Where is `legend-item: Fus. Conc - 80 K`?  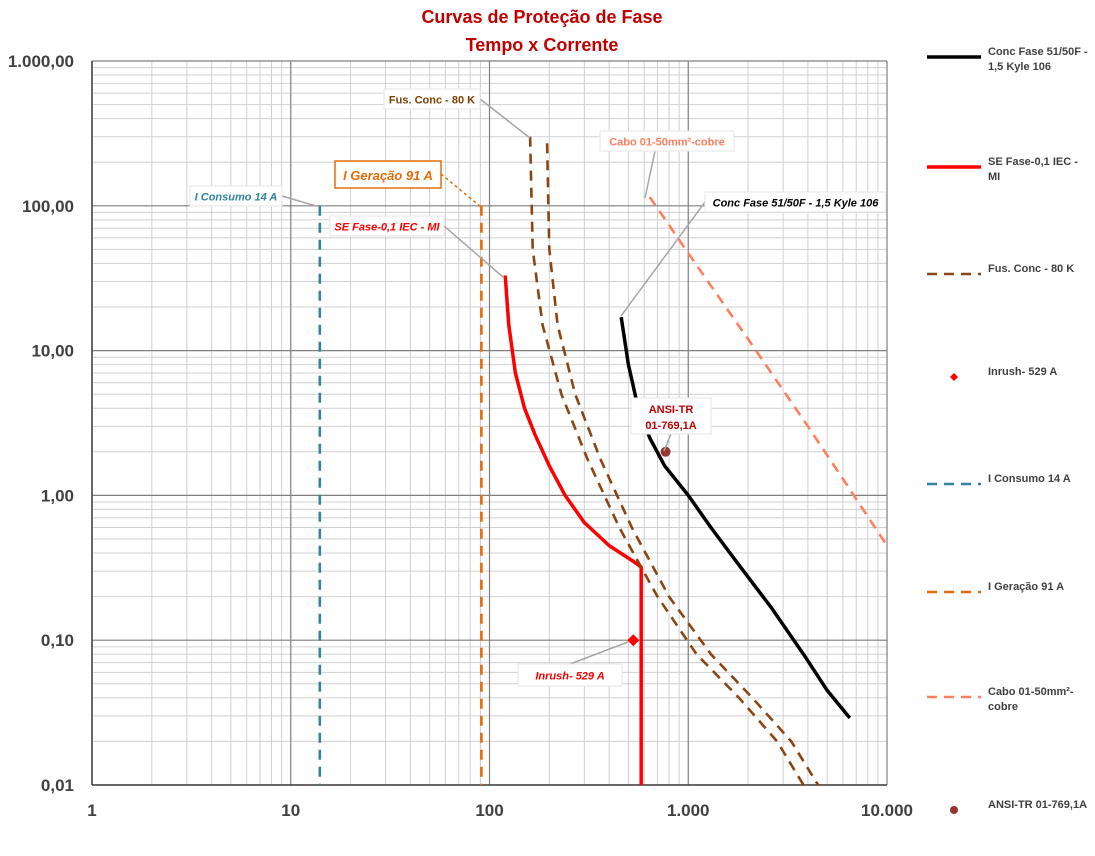 legend-item: Fus. Conc - 80 K is located at coordinates (1007, 282).